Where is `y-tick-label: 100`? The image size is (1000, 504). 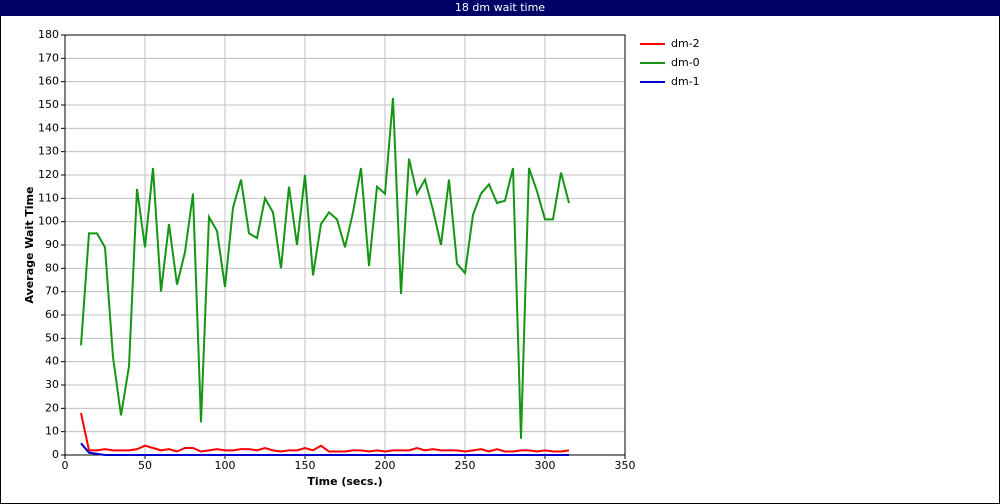
y-tick-label: 100 is located at coordinates (48, 221).